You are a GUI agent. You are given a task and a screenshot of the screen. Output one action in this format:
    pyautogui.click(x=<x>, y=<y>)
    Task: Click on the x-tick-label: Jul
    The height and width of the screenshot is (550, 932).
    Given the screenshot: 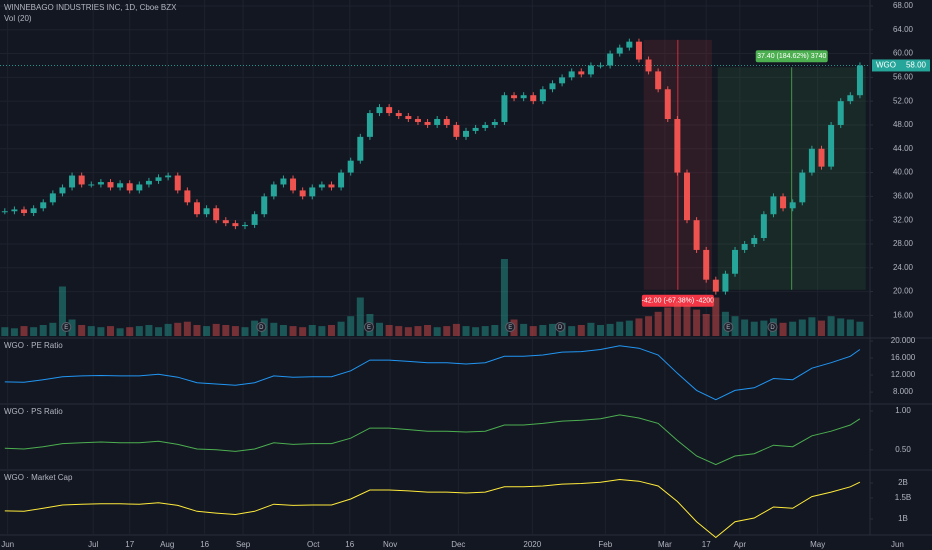 What is the action you would take?
    pyautogui.click(x=93, y=544)
    